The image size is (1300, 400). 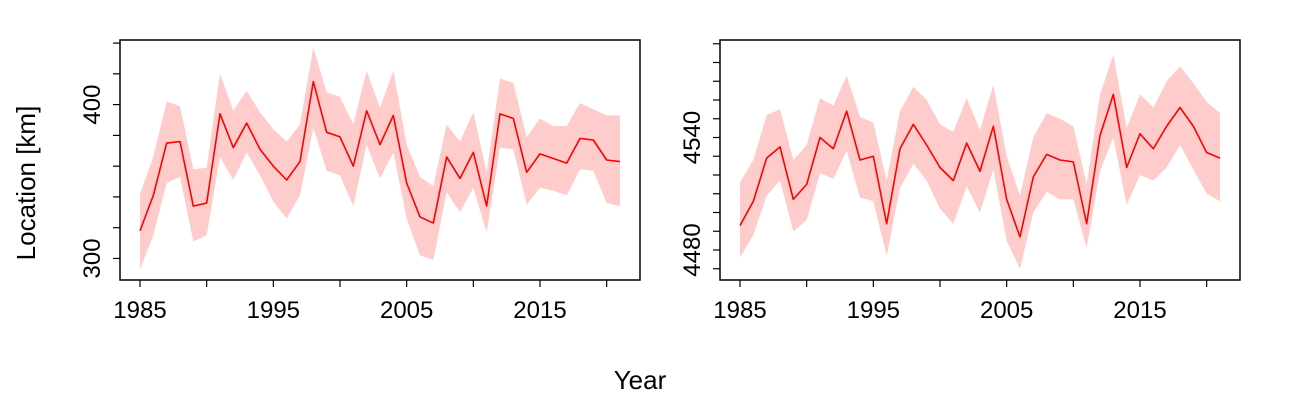 I want to click on y-tick-label: 300, so click(x=92, y=258).